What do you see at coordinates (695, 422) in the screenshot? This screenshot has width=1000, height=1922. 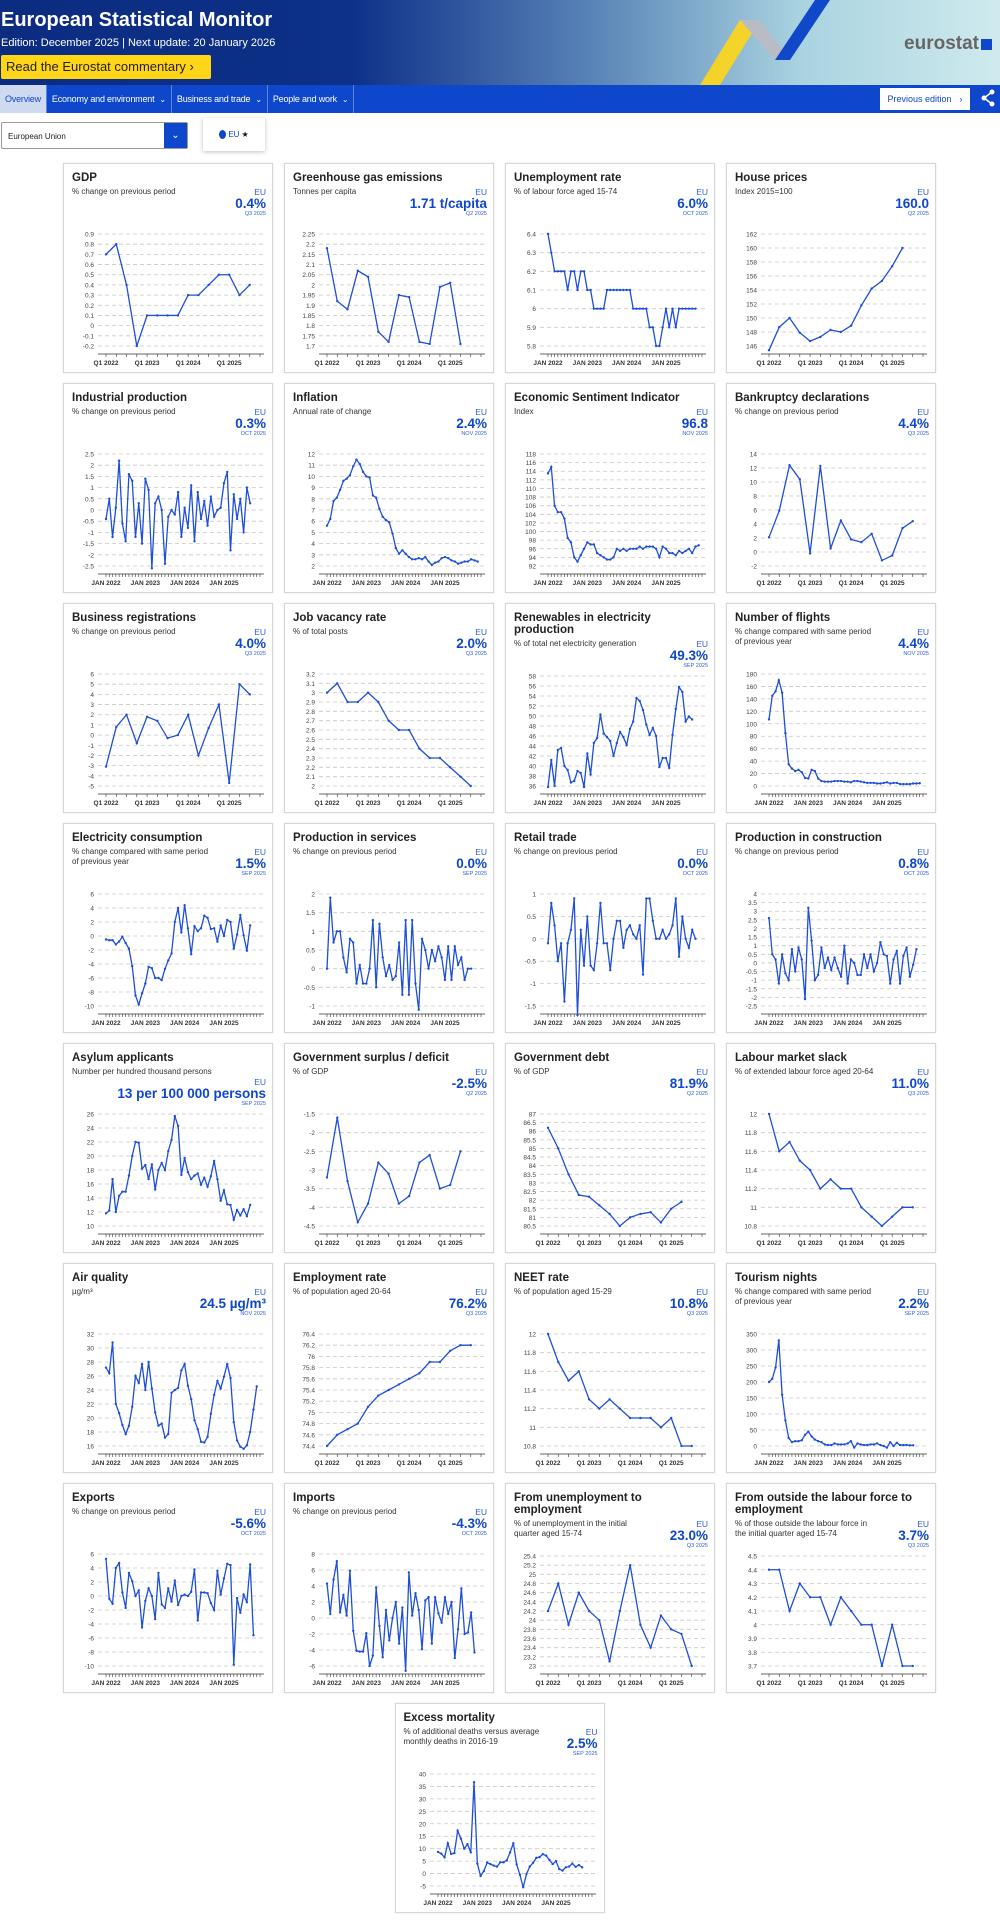 I see `card-latest-value: EU 96.8 NOV 2025` at bounding box center [695, 422].